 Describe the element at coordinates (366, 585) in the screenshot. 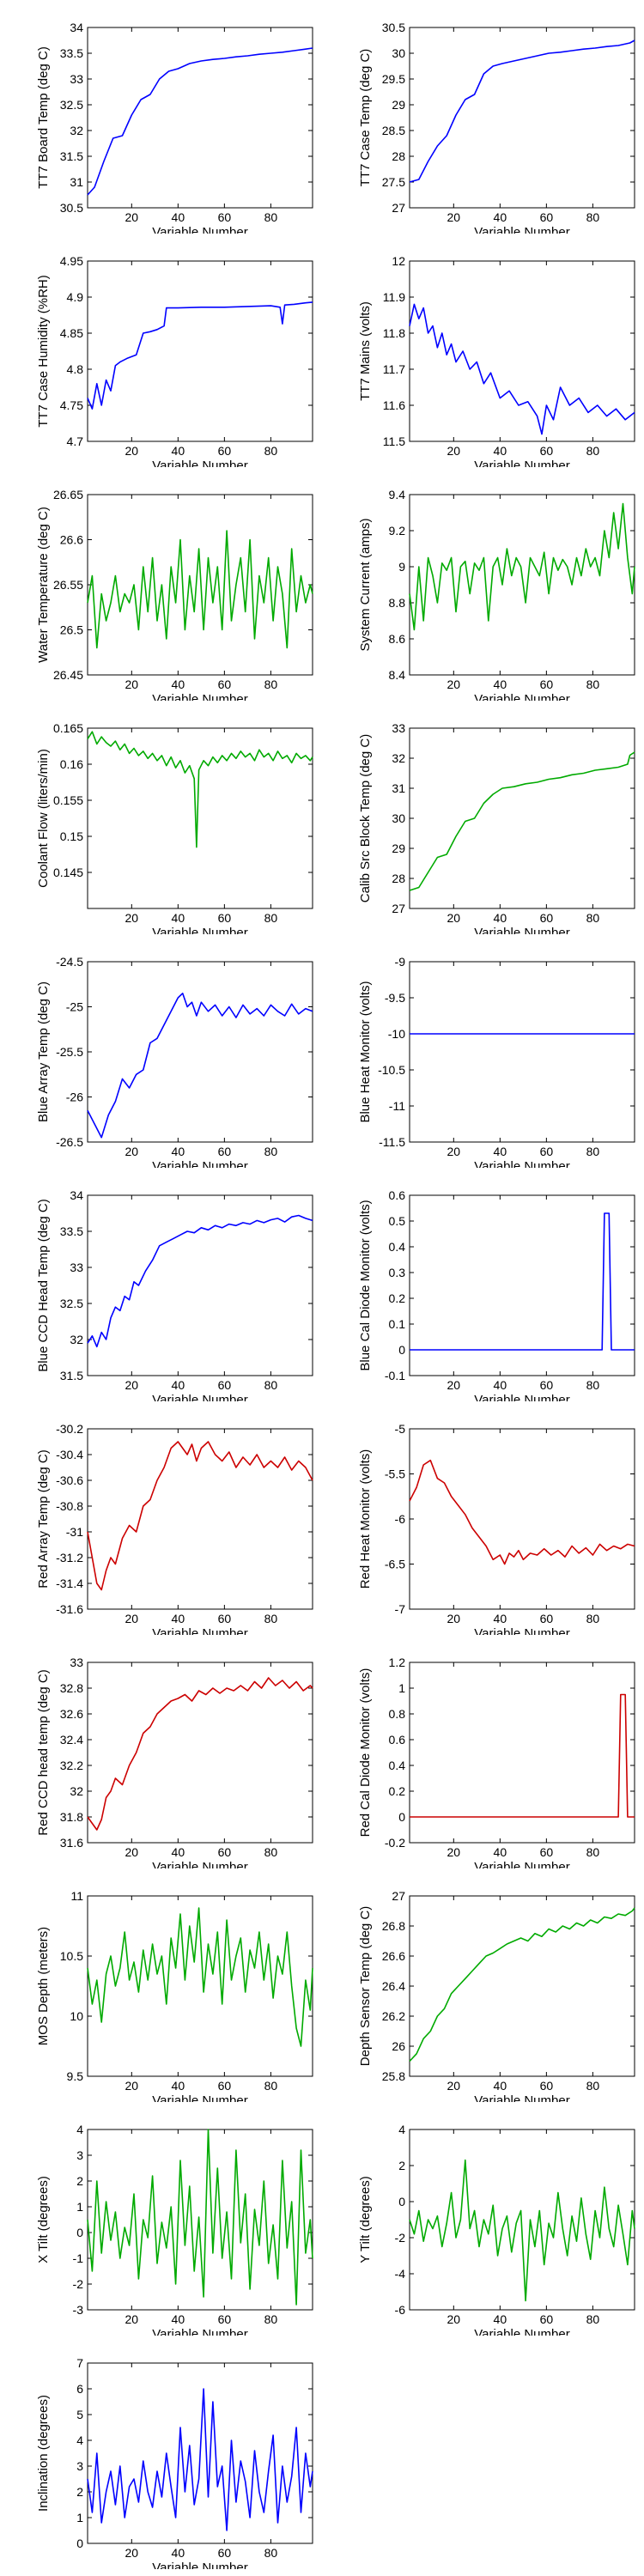

I see `y-axis-label: System Current (amps)` at that location.